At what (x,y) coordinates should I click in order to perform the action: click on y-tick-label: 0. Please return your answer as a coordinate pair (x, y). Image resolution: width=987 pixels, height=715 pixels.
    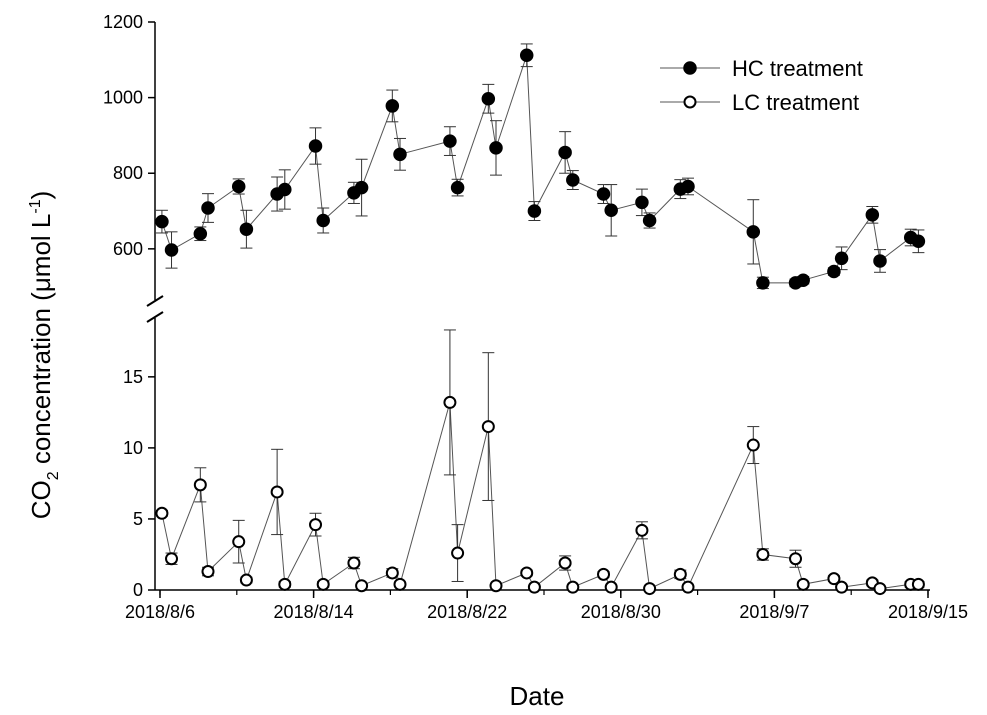
    Looking at the image, I should click on (138, 590).